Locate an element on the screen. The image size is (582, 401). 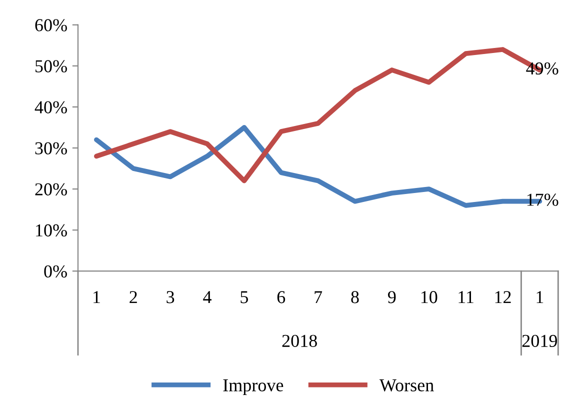
y-tick-label: 20% is located at coordinates (51, 189).